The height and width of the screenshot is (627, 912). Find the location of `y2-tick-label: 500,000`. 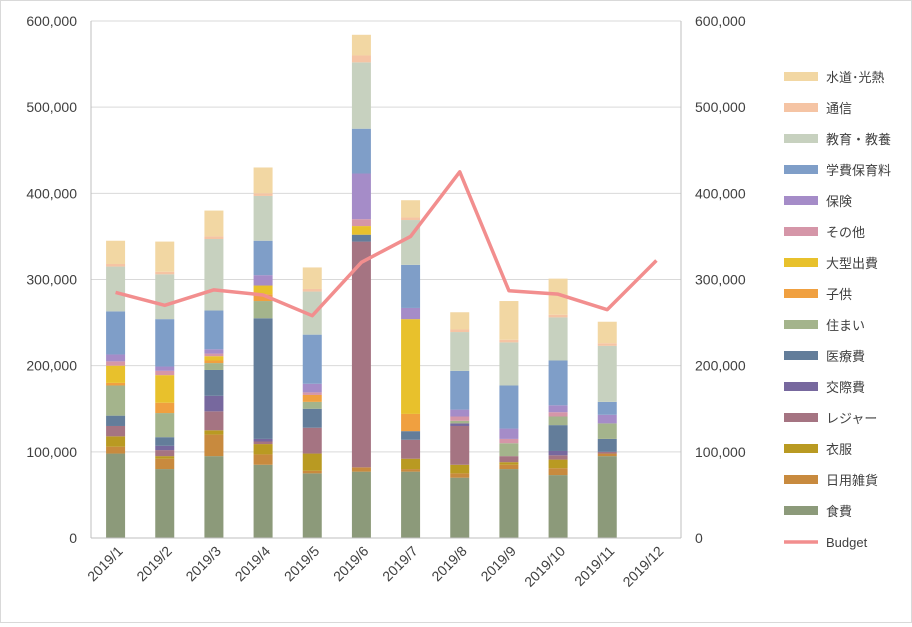

y2-tick-label: 500,000 is located at coordinates (720, 107).